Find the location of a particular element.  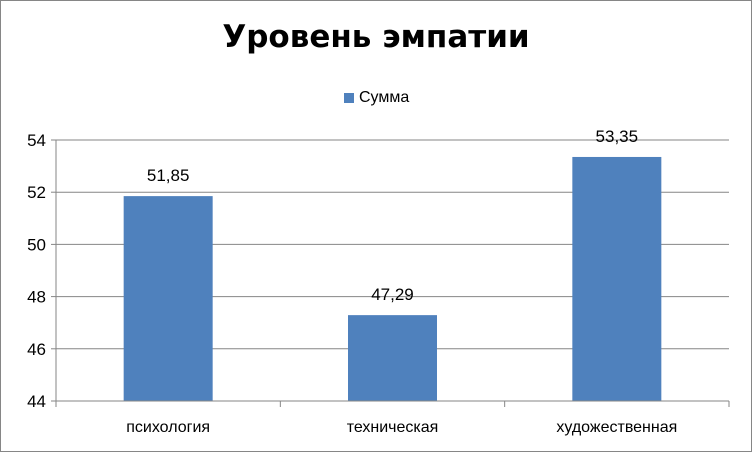

legend: Сумма is located at coordinates (376, 98).